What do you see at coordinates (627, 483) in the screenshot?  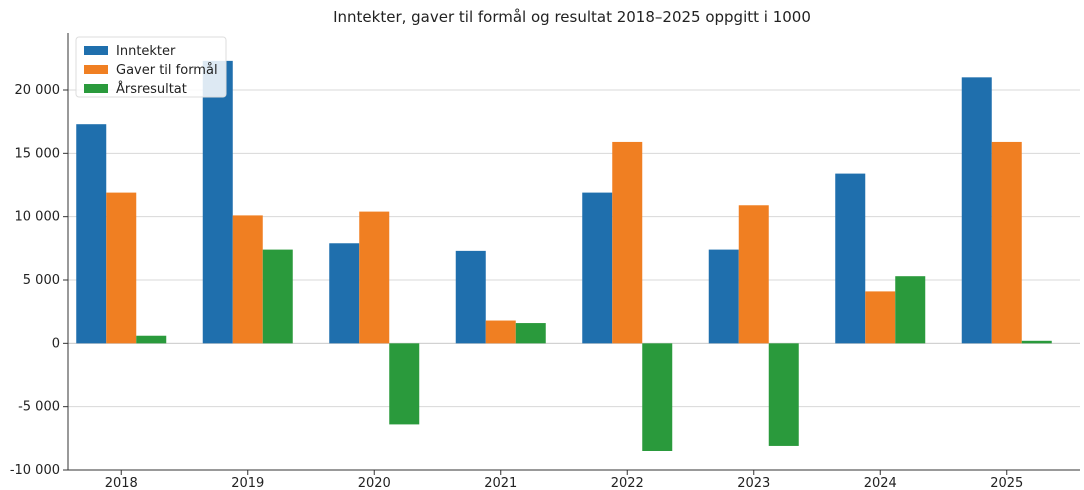 I see `x-tick-label: 2022` at bounding box center [627, 483].